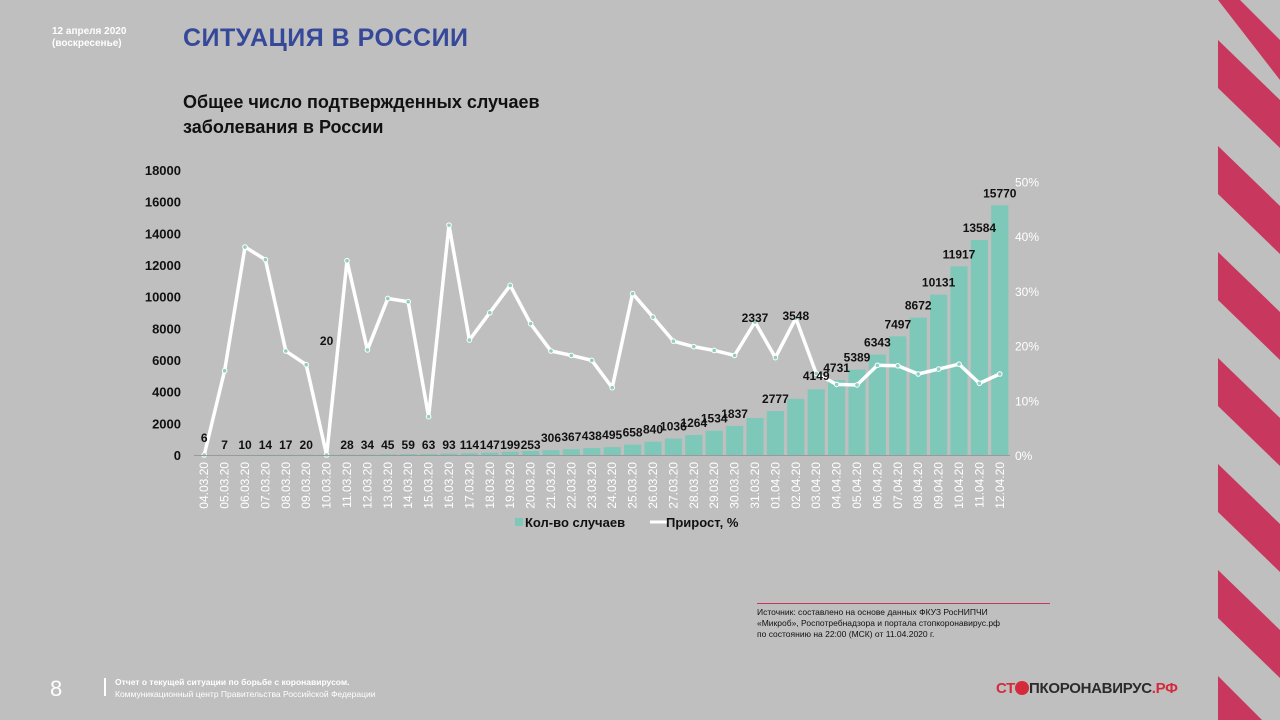  Describe the element at coordinates (469, 340) in the screenshot. I see `growth-point-17.03.20` at that location.